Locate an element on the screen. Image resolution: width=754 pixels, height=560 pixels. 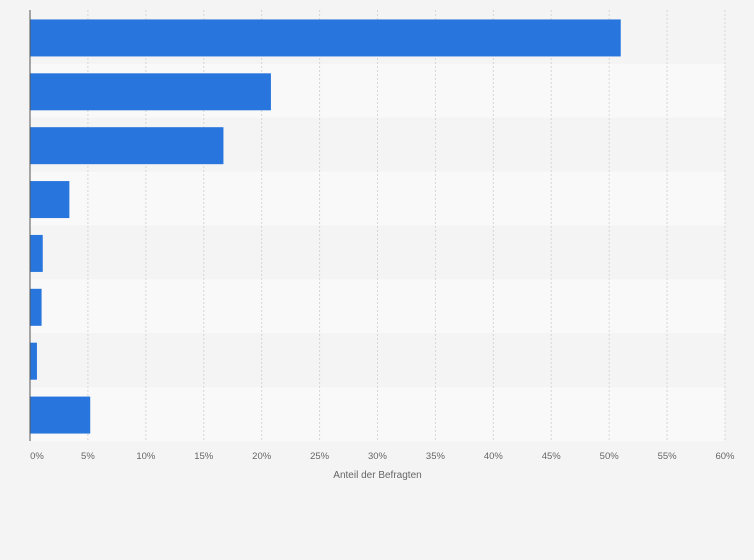
x-tick-label: 60% is located at coordinates (725, 456).